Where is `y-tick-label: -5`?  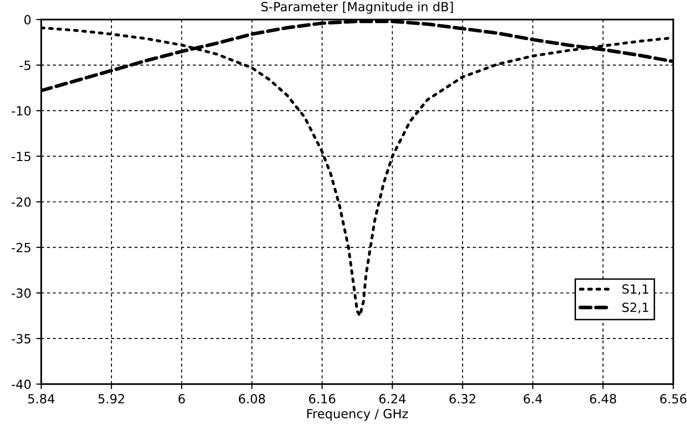
y-tick-label: -5 is located at coordinates (25, 65).